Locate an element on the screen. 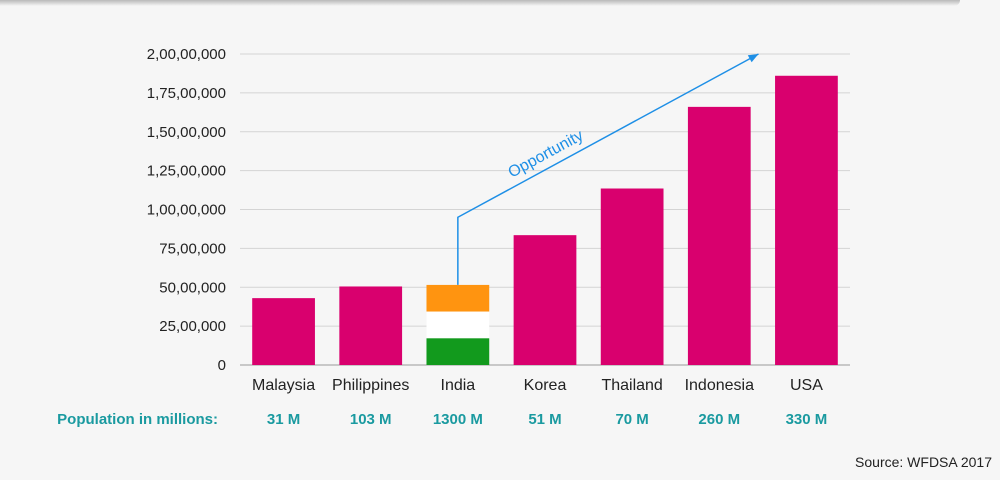 This screenshot has width=1000, height=480. population-value: 31 M is located at coordinates (283, 419).